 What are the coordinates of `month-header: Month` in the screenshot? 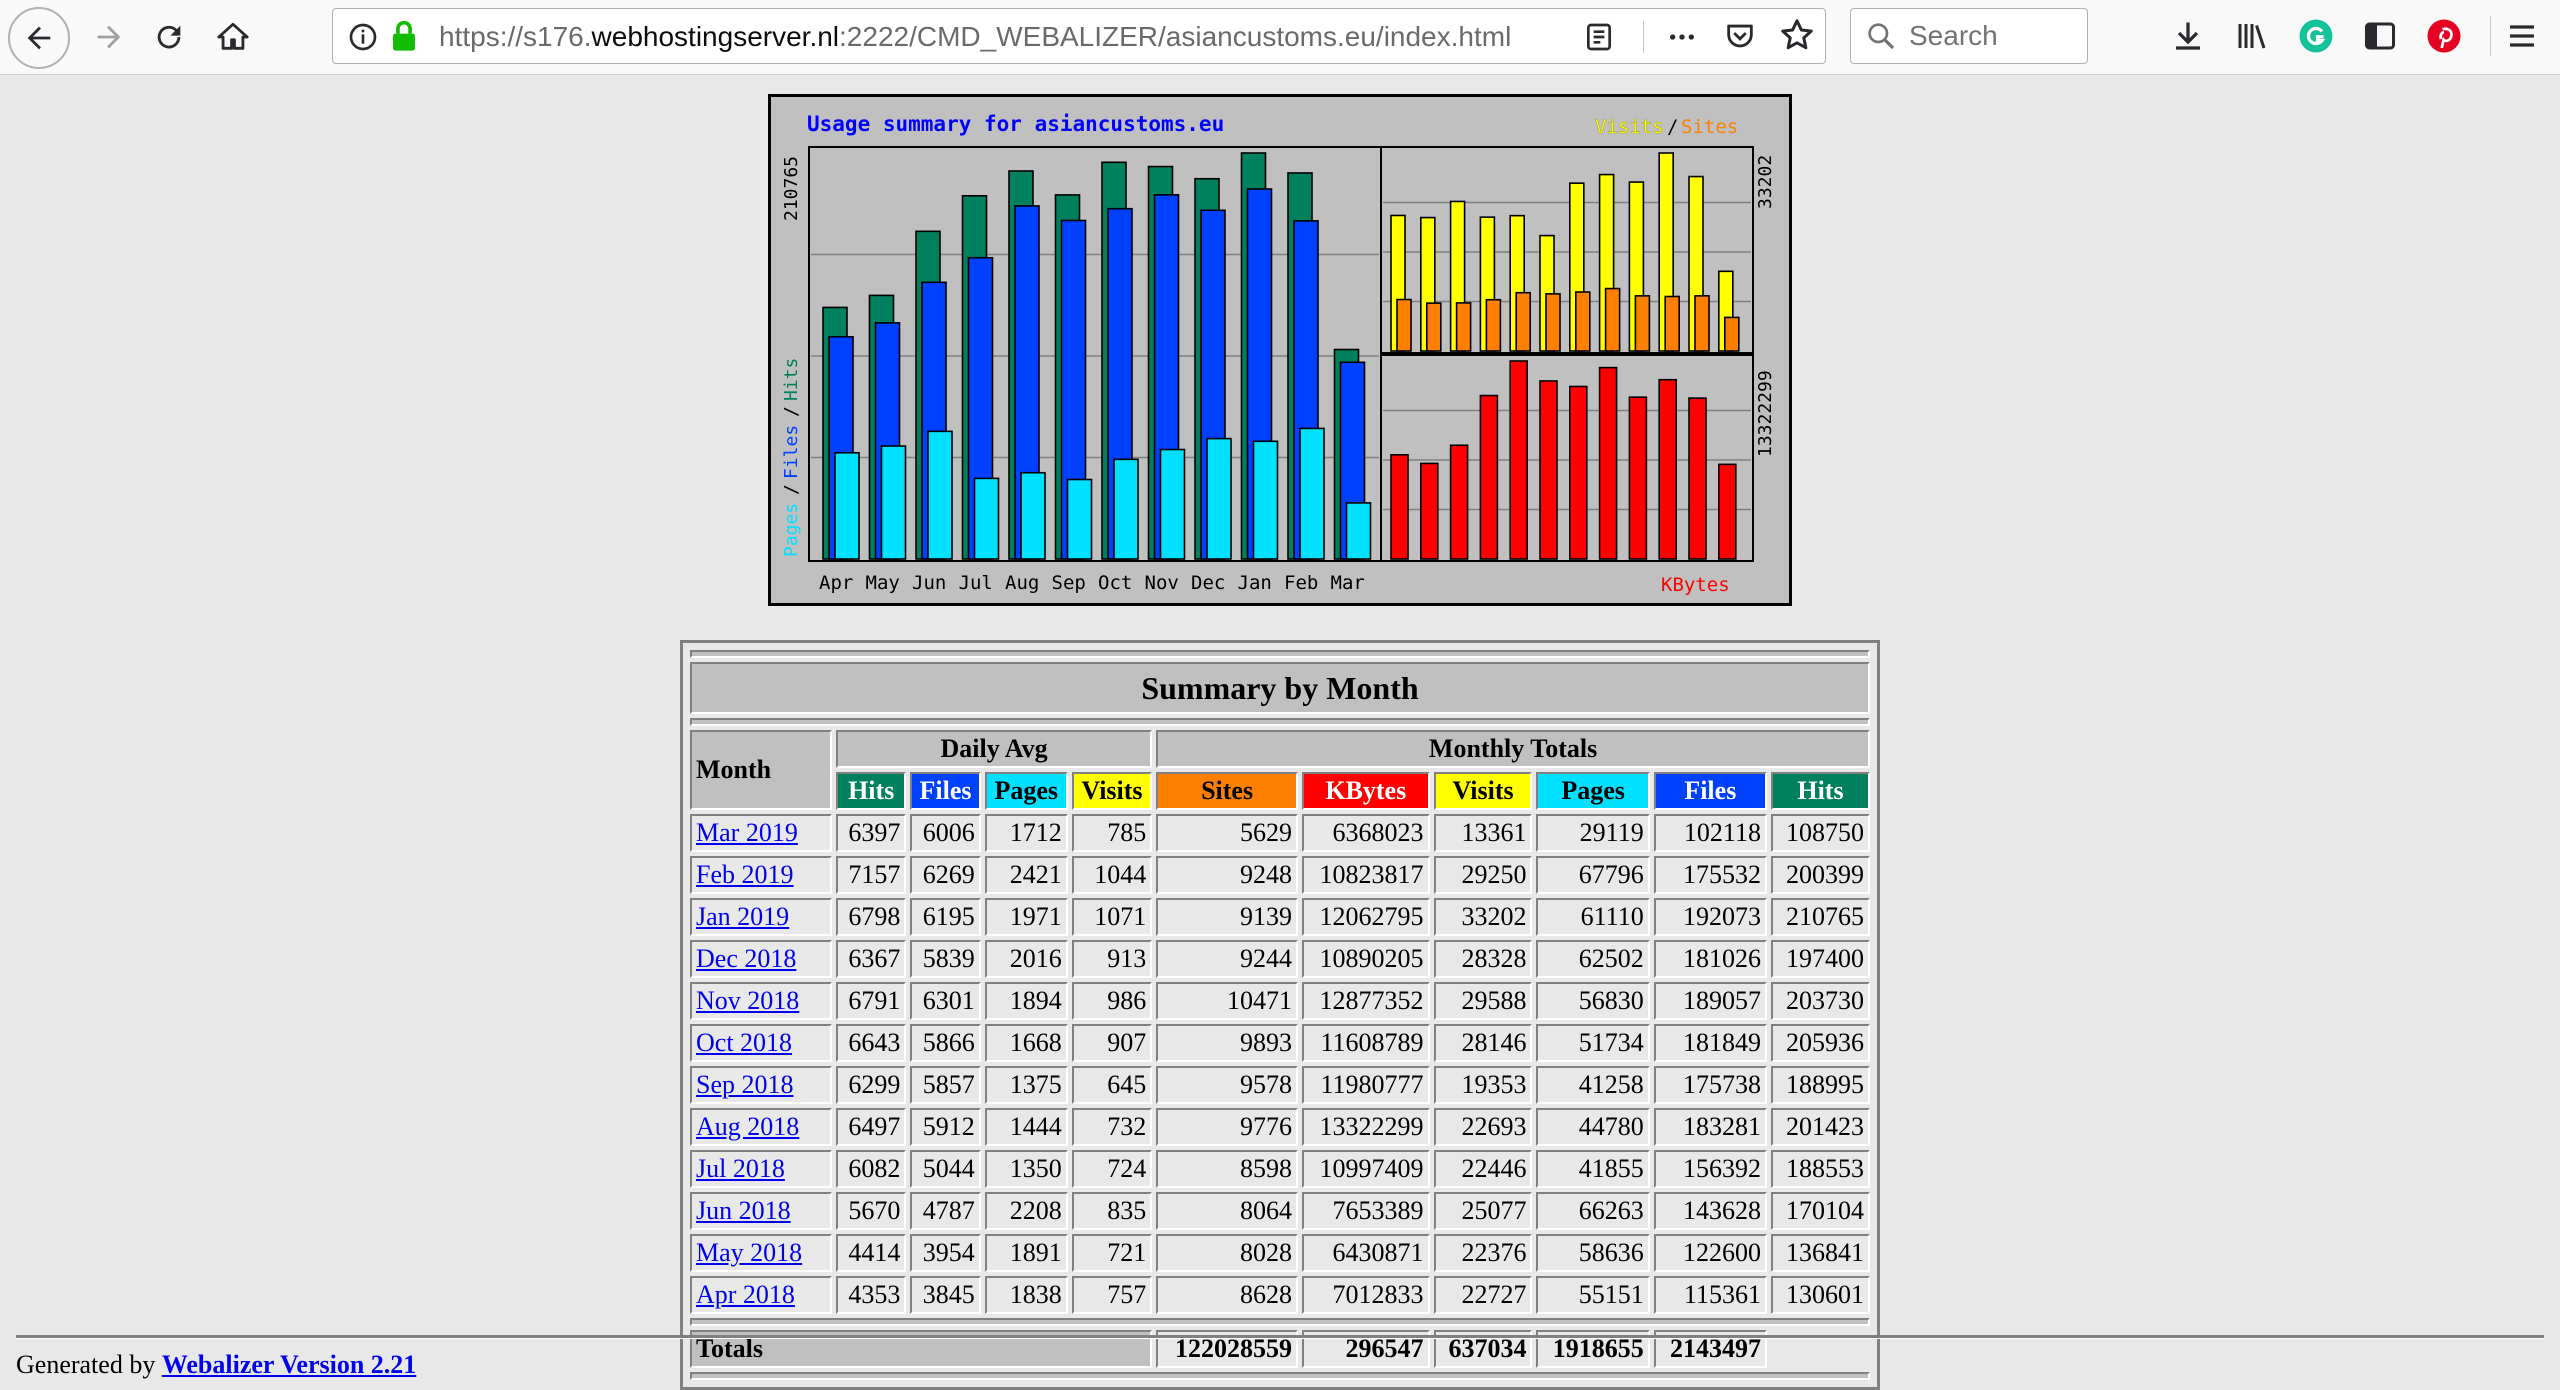 It's located at (761, 770).